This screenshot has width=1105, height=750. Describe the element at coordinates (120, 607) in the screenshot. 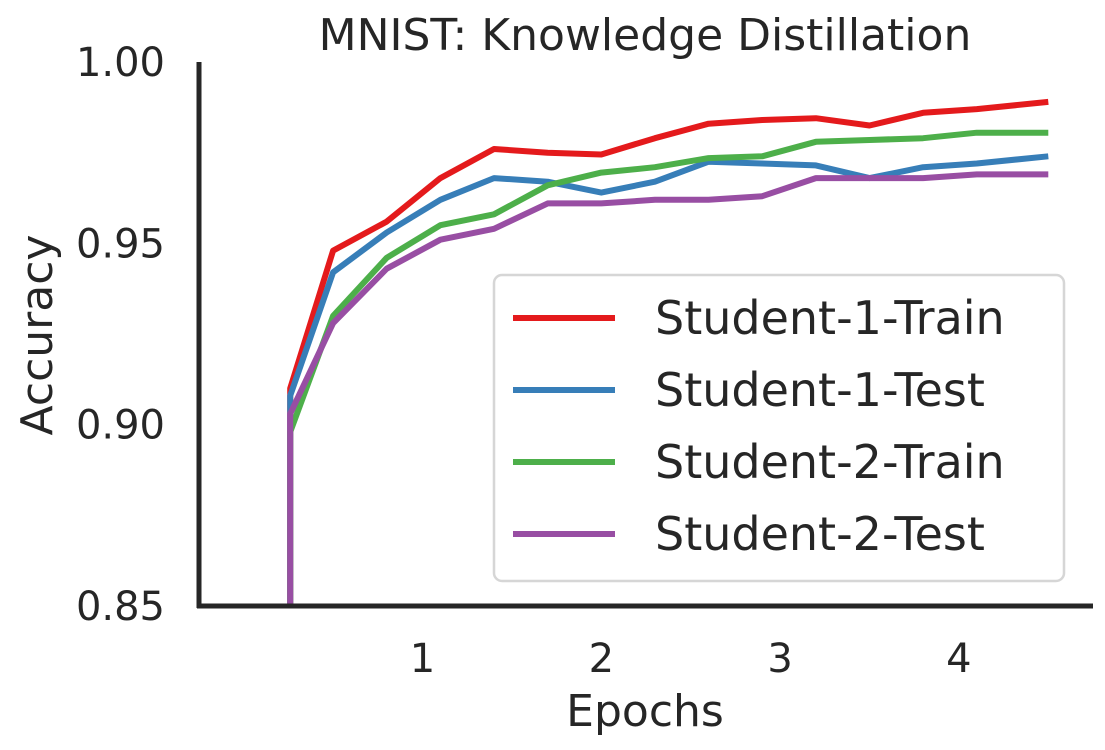

I see `y-tick-label: 0.85` at that location.